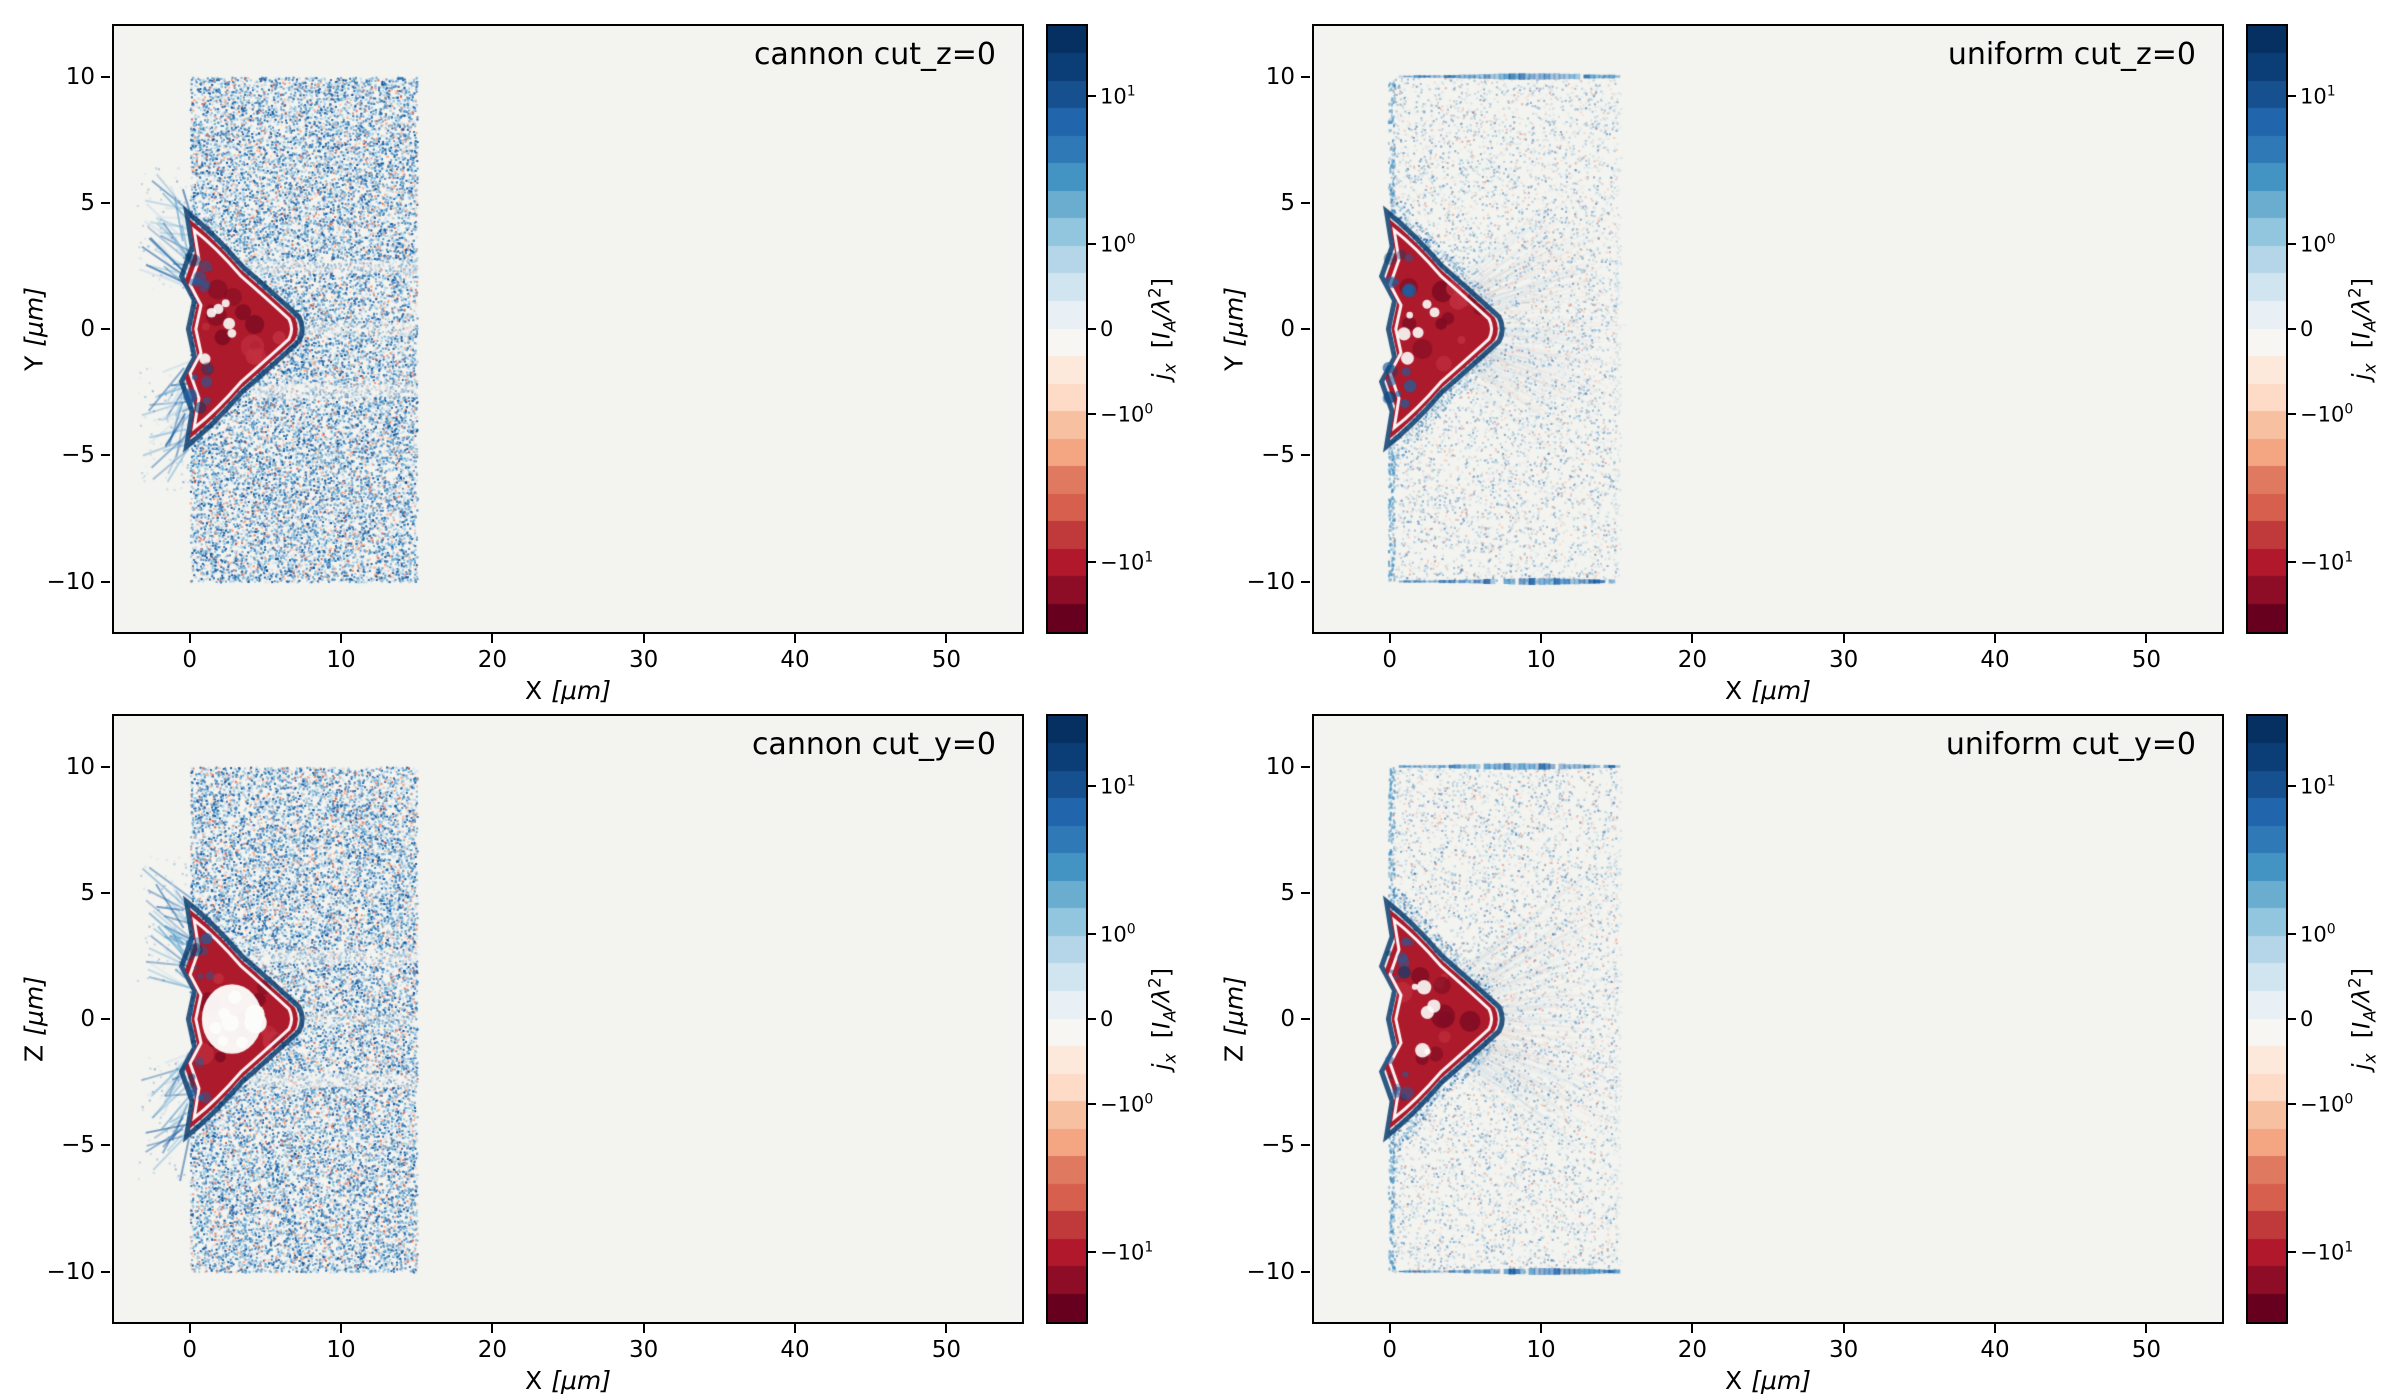 The height and width of the screenshot is (1400, 2400). Describe the element at coordinates (2267, 329) in the screenshot. I see `colorbar-gradient` at that location.